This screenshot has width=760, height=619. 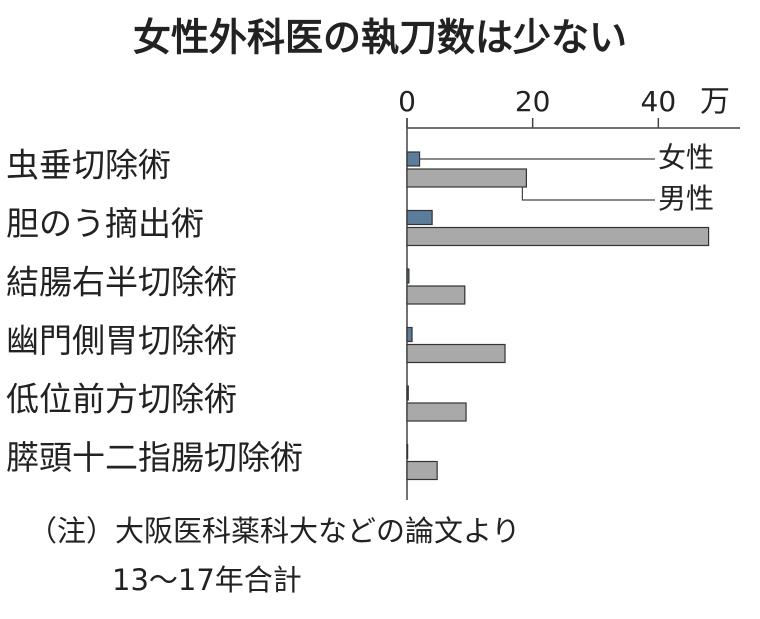 What do you see at coordinates (715, 102) in the screenshot?
I see `axis-unit: 万` at bounding box center [715, 102].